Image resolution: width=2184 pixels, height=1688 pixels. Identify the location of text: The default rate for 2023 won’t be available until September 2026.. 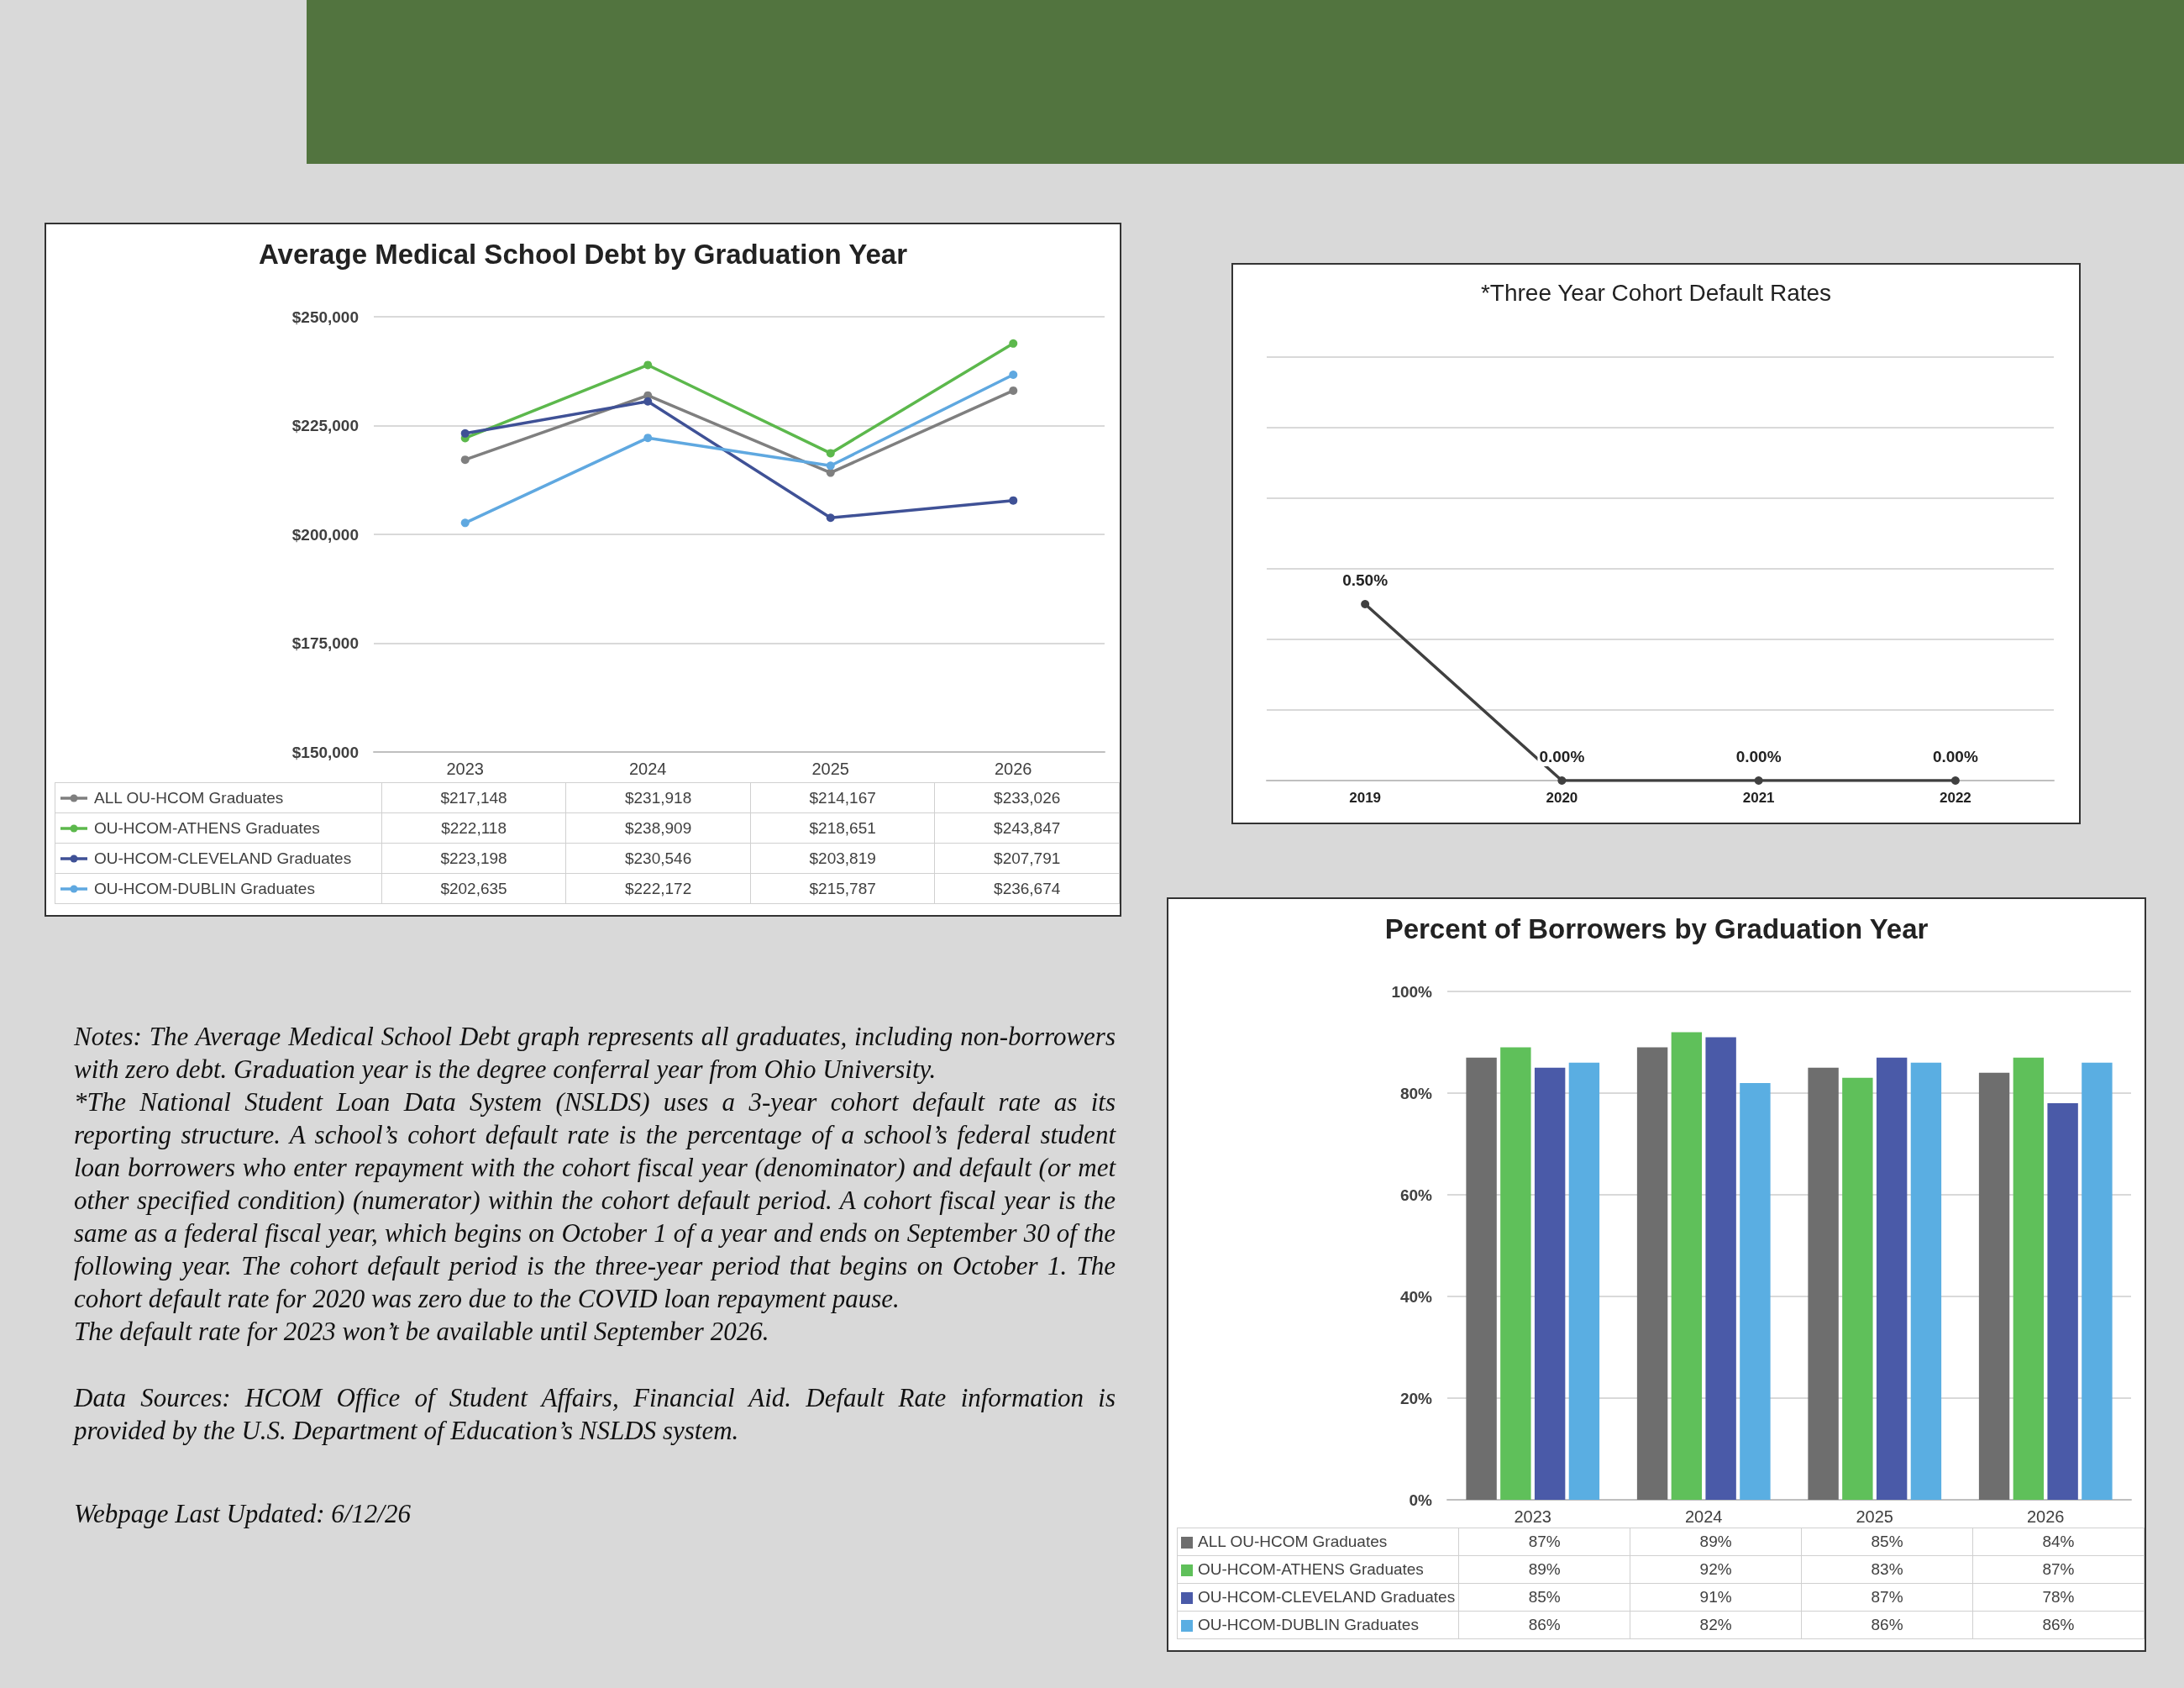
(422, 1332).